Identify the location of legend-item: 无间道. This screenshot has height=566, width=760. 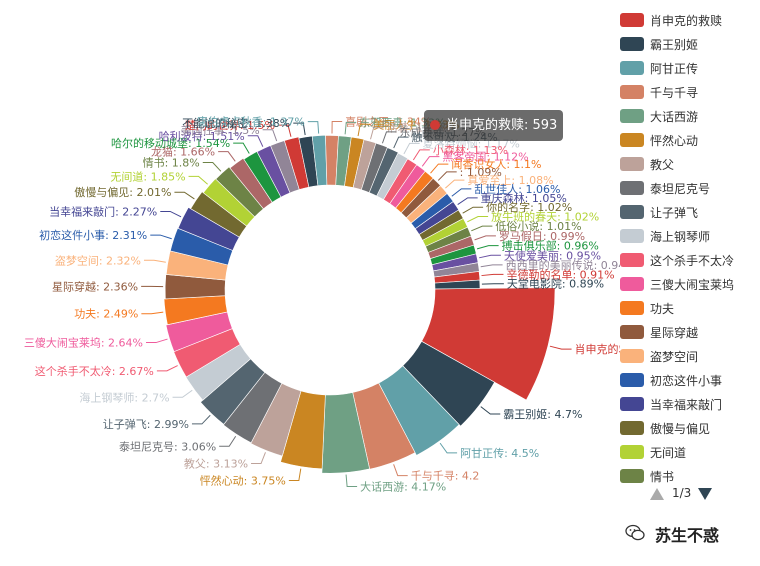
(687, 451).